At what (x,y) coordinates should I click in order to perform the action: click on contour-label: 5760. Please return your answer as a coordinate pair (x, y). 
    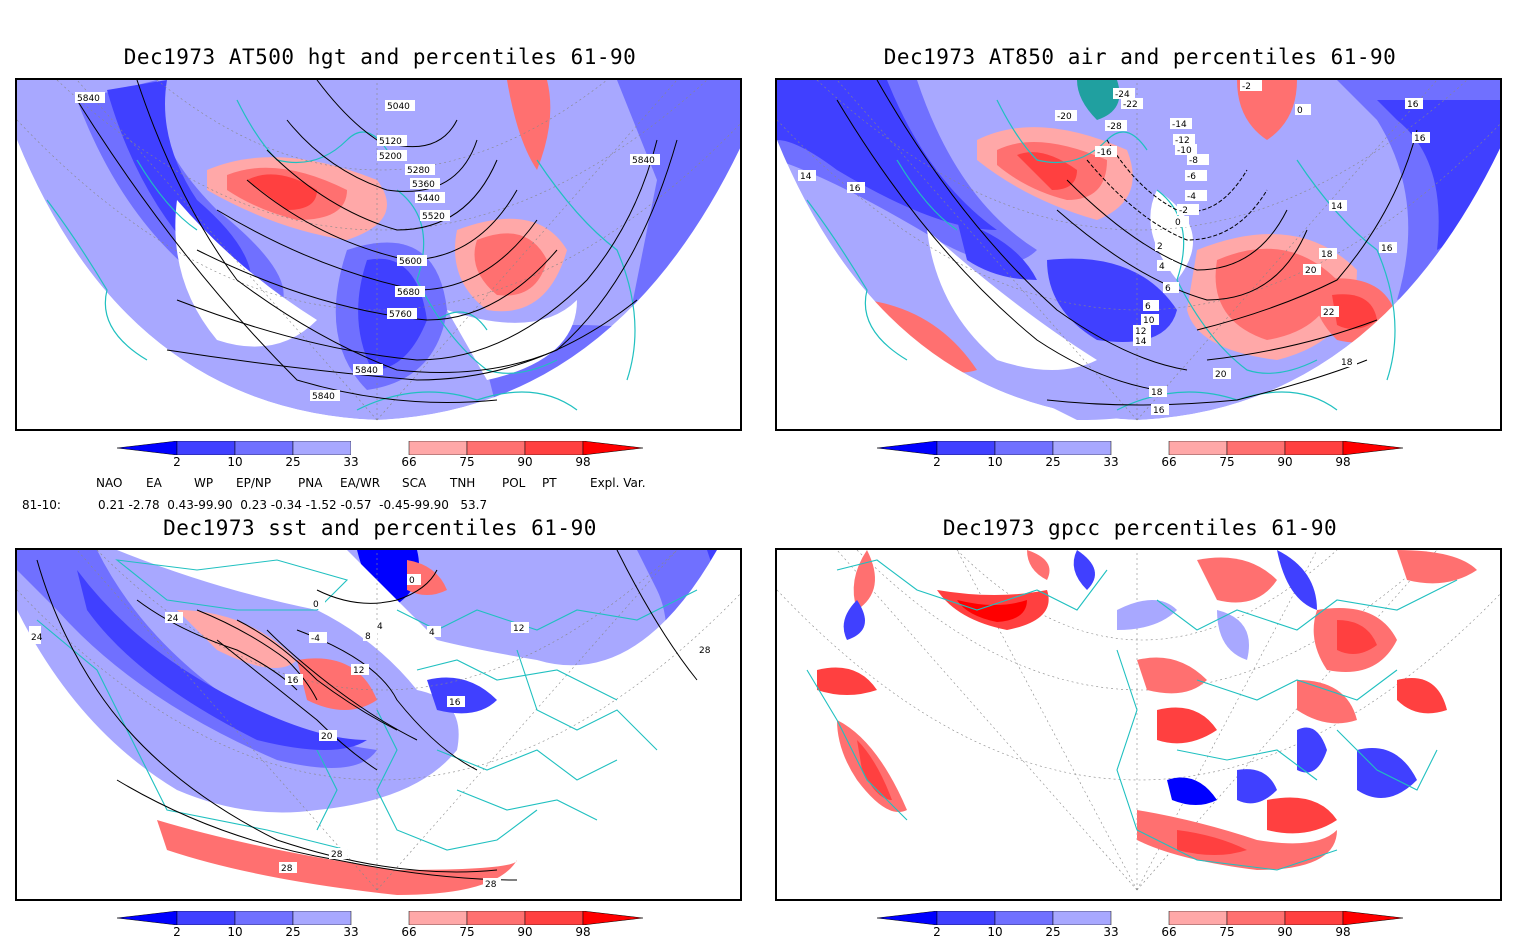
    Looking at the image, I should click on (400, 315).